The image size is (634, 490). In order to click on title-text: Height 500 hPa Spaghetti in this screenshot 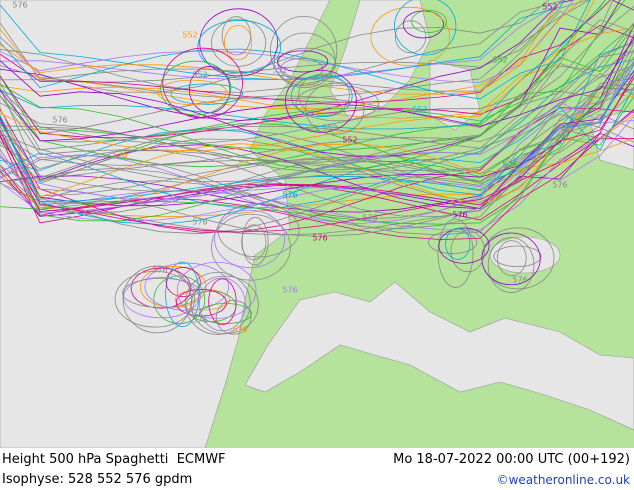, I will do `click(85, 459)`.